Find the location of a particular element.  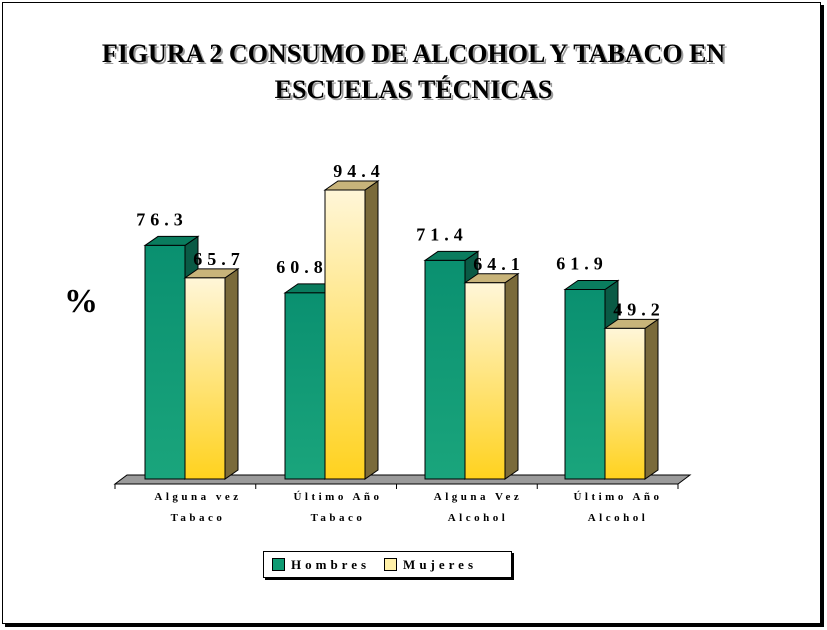

legend-swatch-mujeres is located at coordinates (391, 564).